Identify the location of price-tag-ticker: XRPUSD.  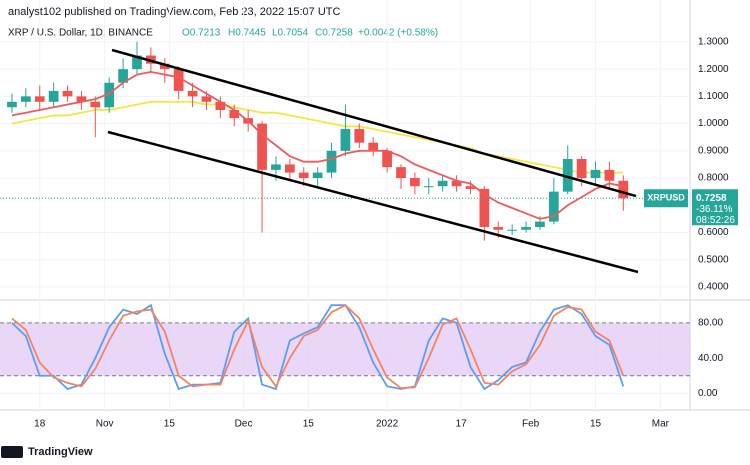
(666, 198).